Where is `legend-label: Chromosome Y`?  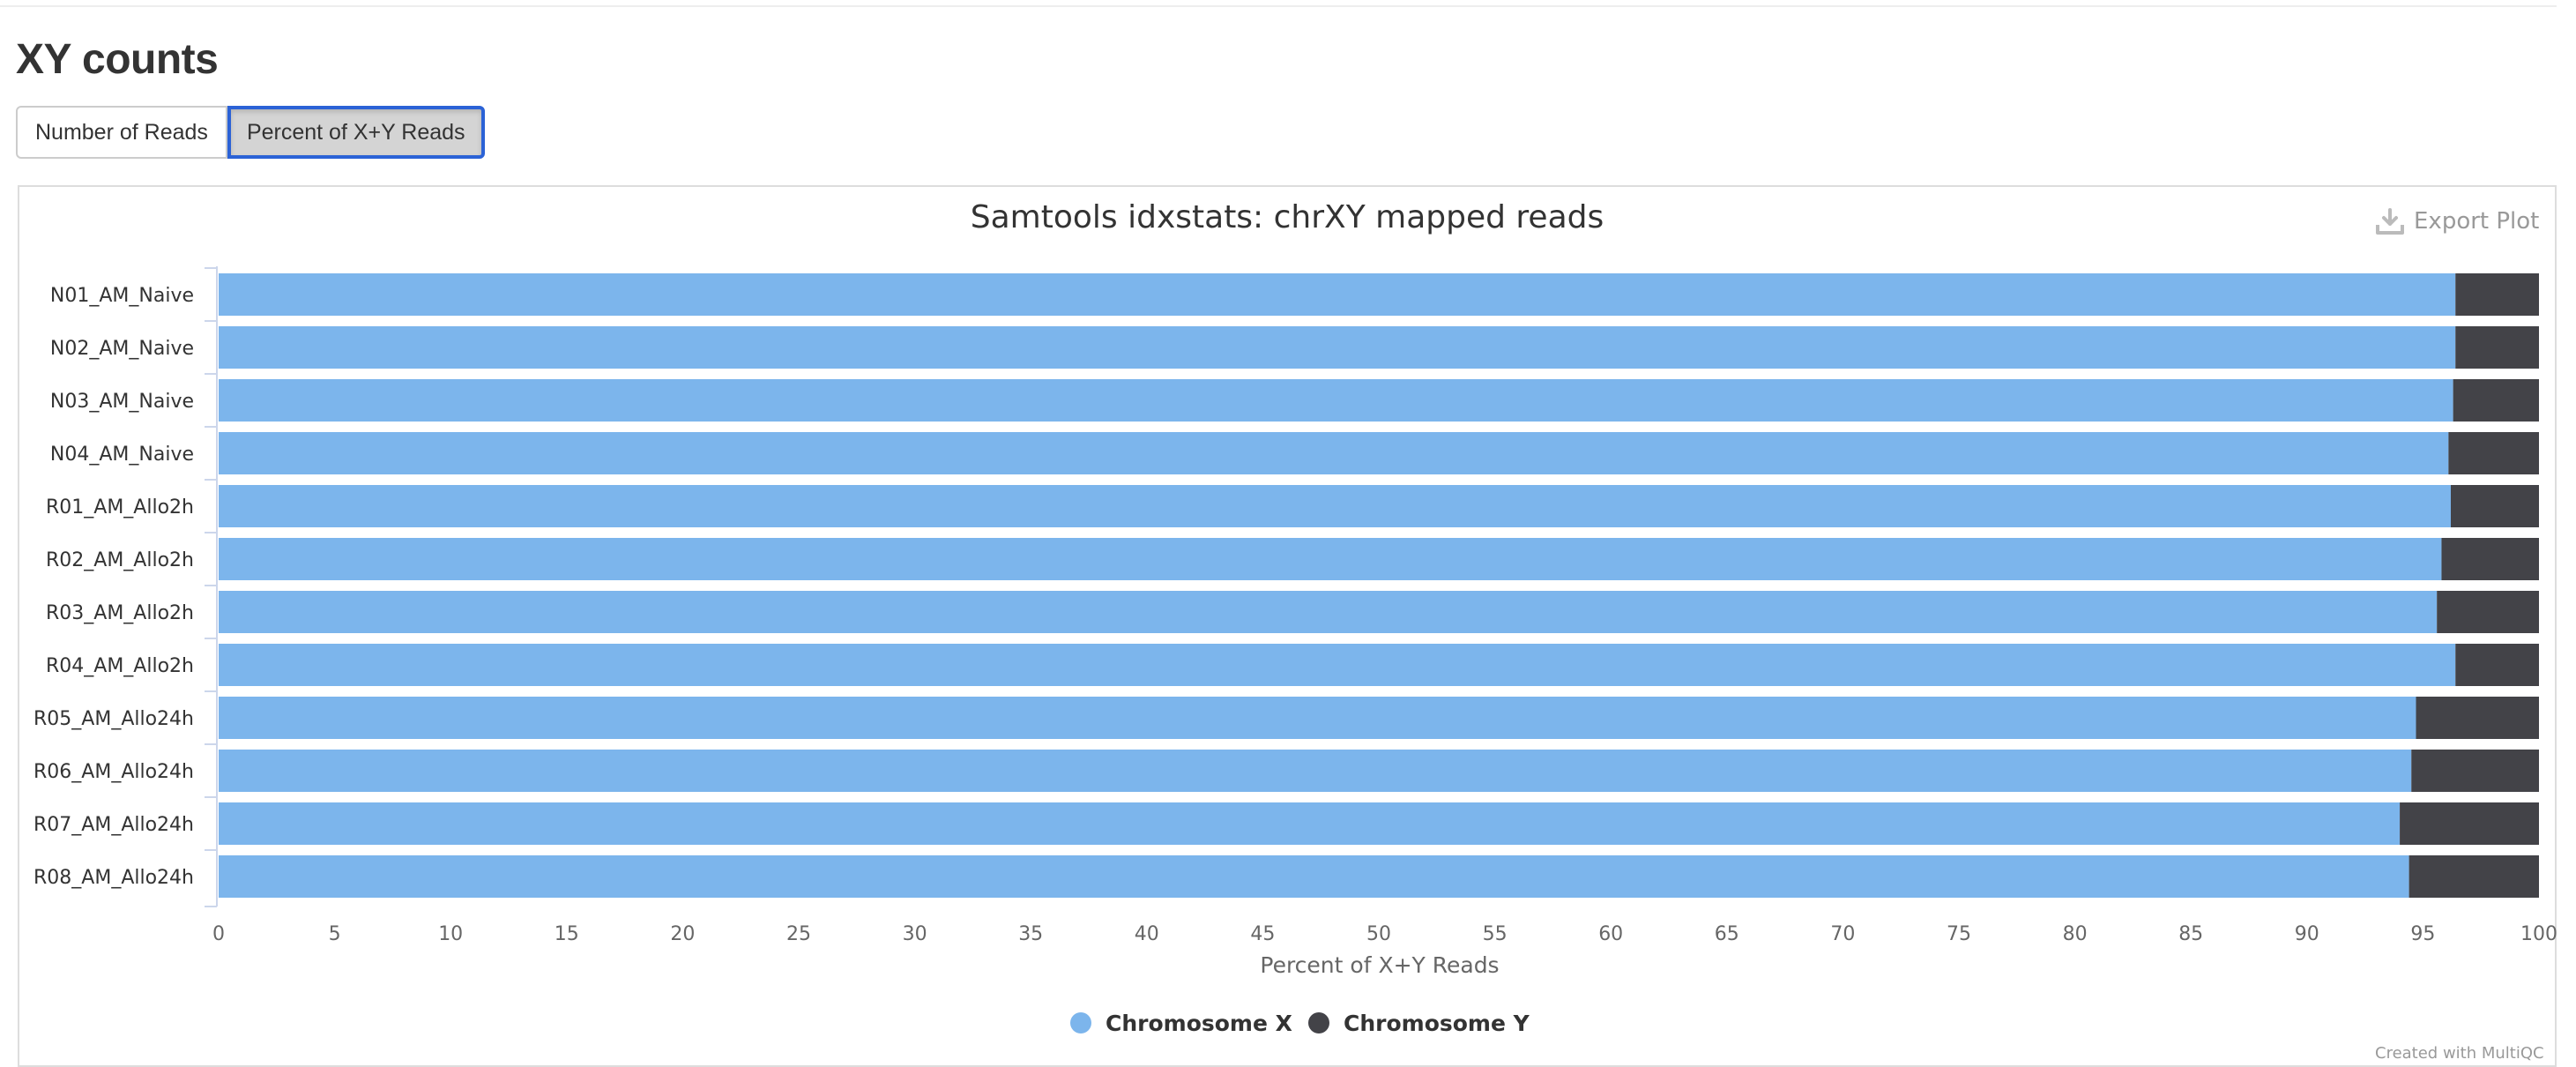 legend-label: Chromosome Y is located at coordinates (1437, 1023).